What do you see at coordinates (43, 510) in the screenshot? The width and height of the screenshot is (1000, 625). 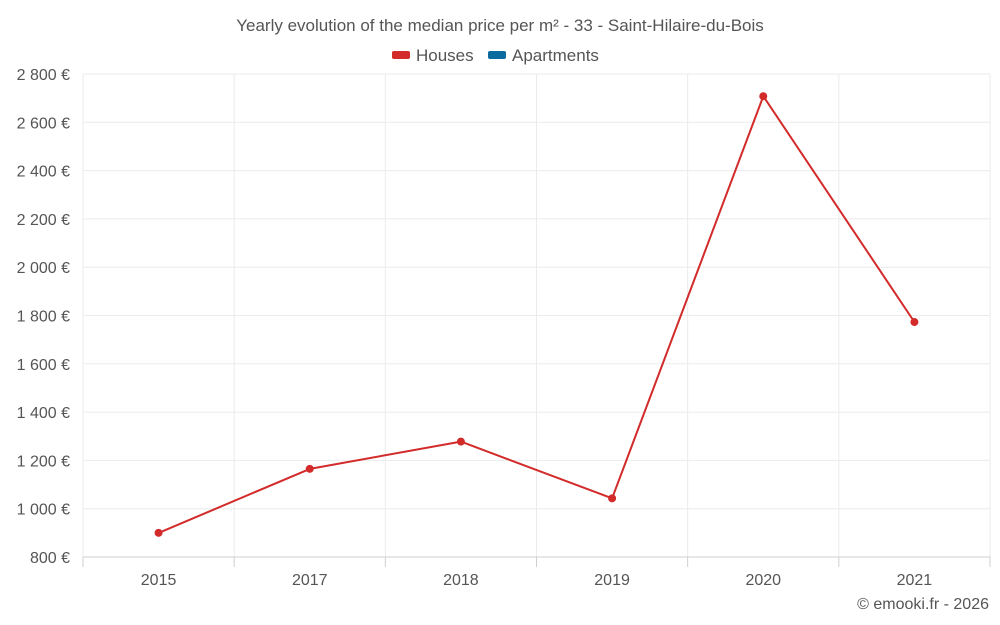 I see `y-tick-label: 1 000 €` at bounding box center [43, 510].